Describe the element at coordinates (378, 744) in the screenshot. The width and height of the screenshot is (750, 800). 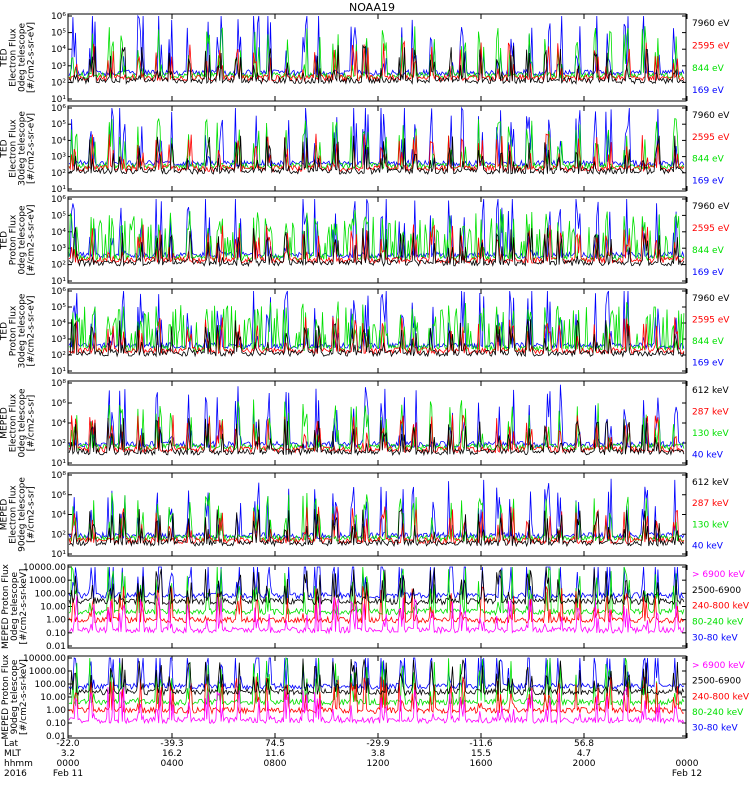
I see `x-tick-label: -29.9` at that location.